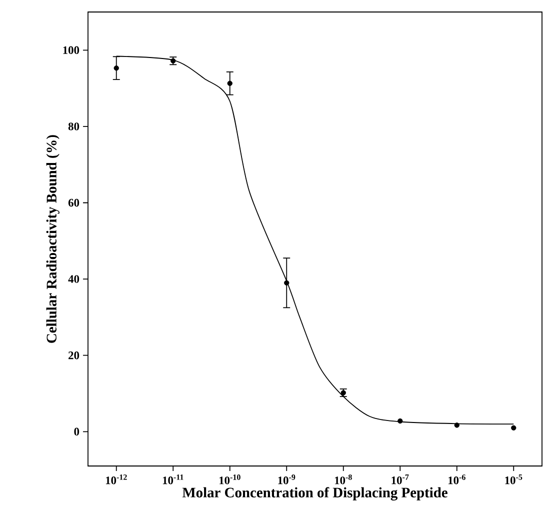  What do you see at coordinates (74, 126) in the screenshot?
I see `y-tick-label: 80` at bounding box center [74, 126].